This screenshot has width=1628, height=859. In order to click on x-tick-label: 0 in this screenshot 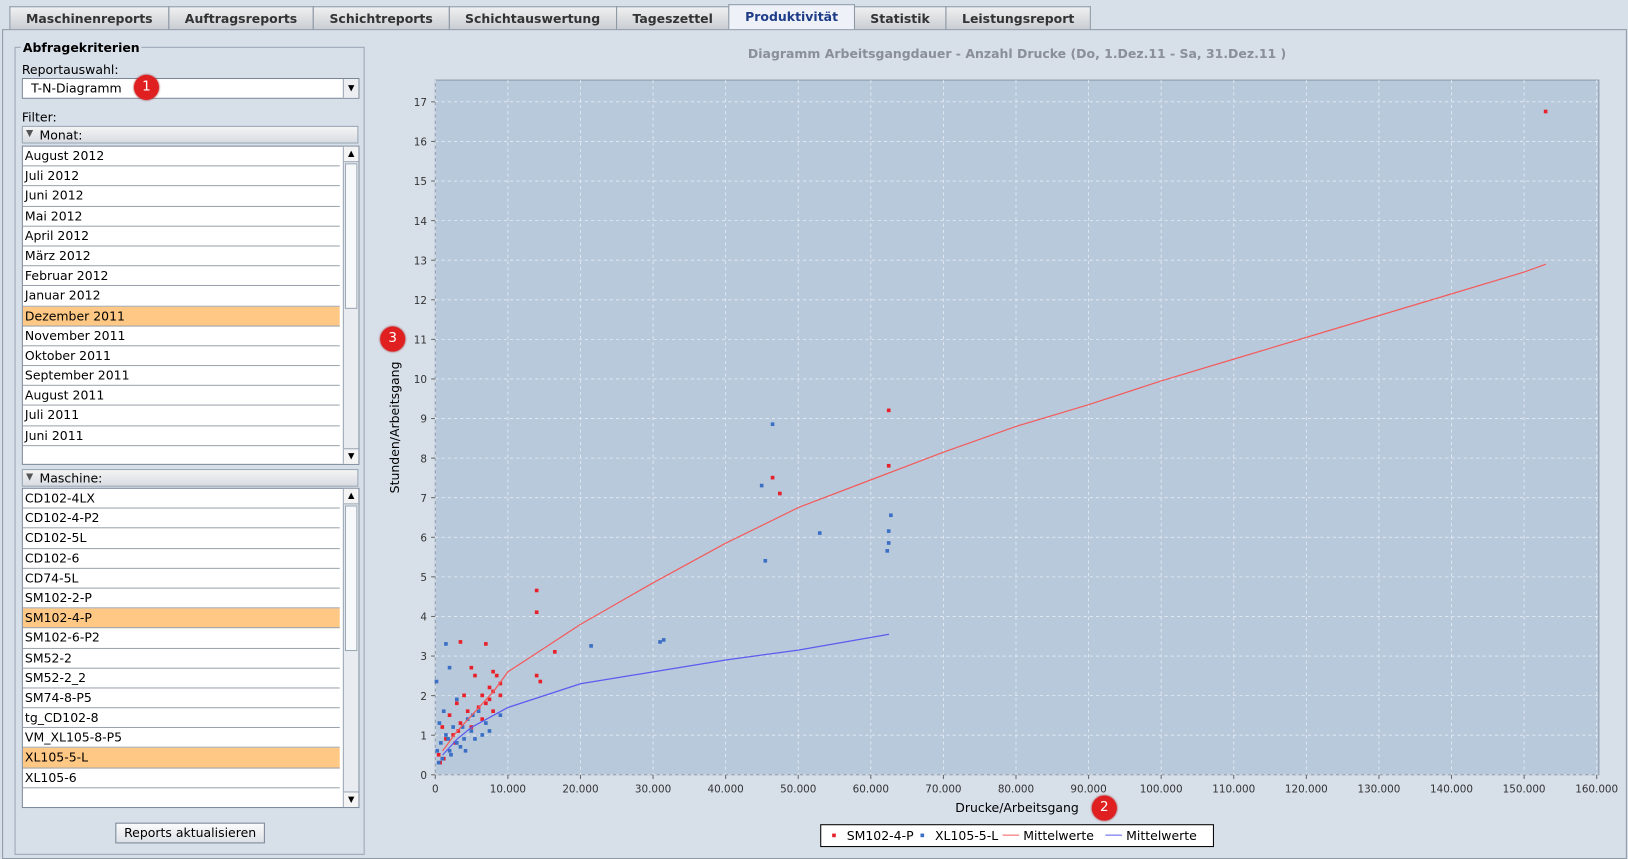, I will do `click(435, 789)`.